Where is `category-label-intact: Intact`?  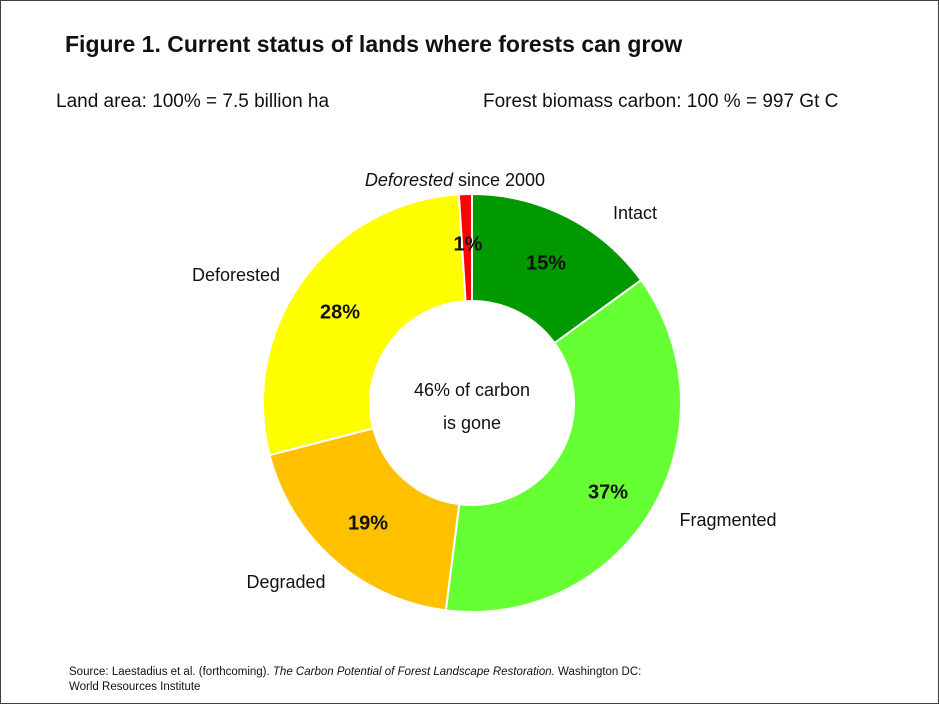 category-label-intact: Intact is located at coordinates (635, 213).